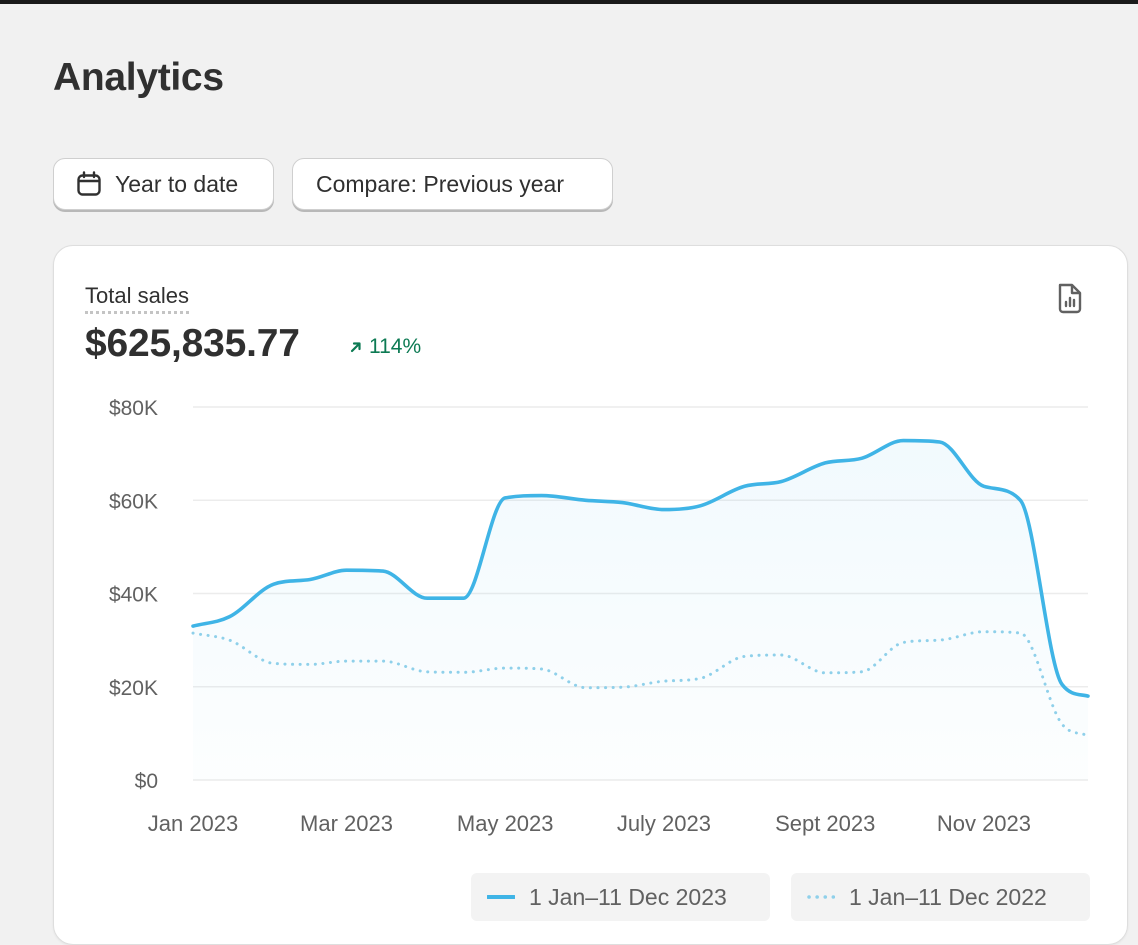  Describe the element at coordinates (89, 184) in the screenshot. I see `calendar-icon` at that location.